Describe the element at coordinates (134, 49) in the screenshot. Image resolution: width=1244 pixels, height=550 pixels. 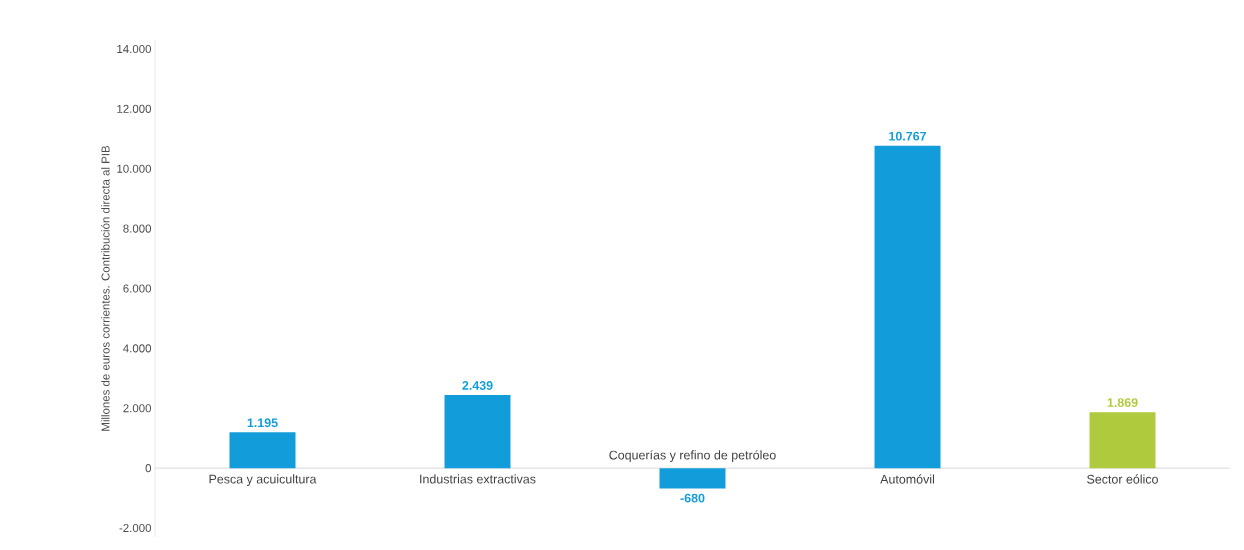
I see `y-tick-label: 14.000` at that location.